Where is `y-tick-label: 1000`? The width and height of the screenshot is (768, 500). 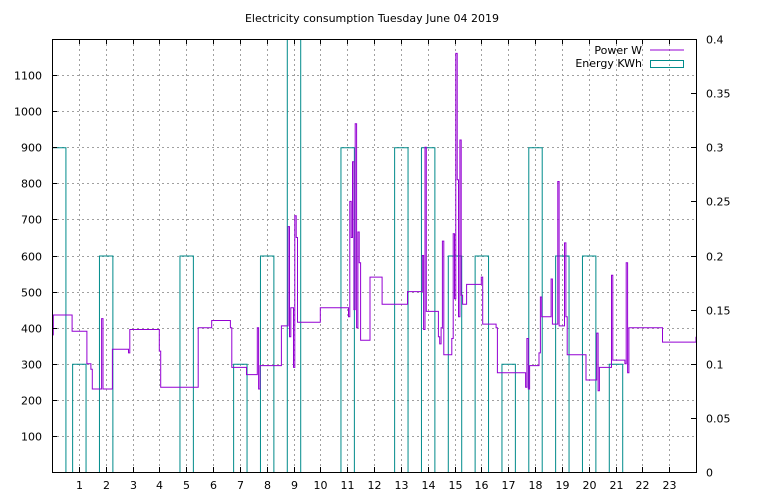 y-tick-label: 1000 is located at coordinates (28, 112).